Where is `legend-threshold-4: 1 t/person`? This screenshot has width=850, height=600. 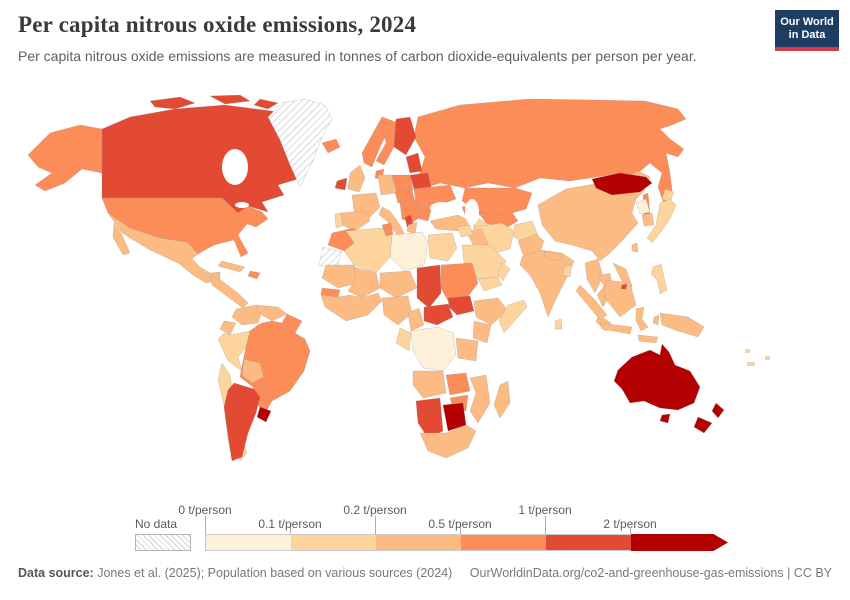 legend-threshold-4: 1 t/person is located at coordinates (545, 510).